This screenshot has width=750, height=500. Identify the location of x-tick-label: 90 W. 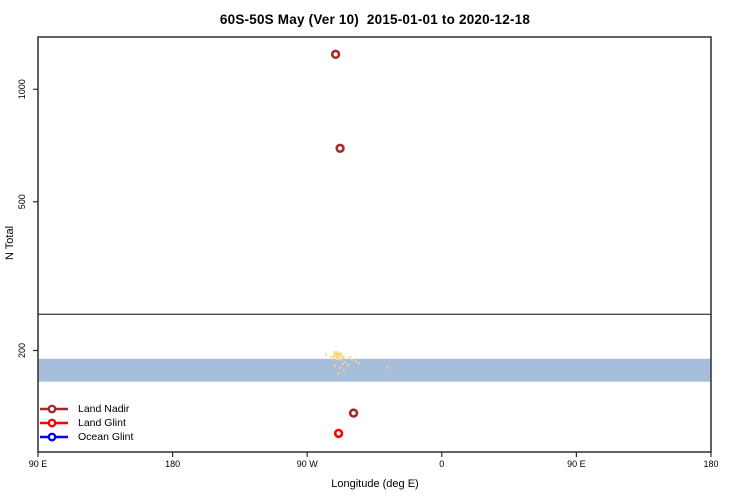
(308, 464).